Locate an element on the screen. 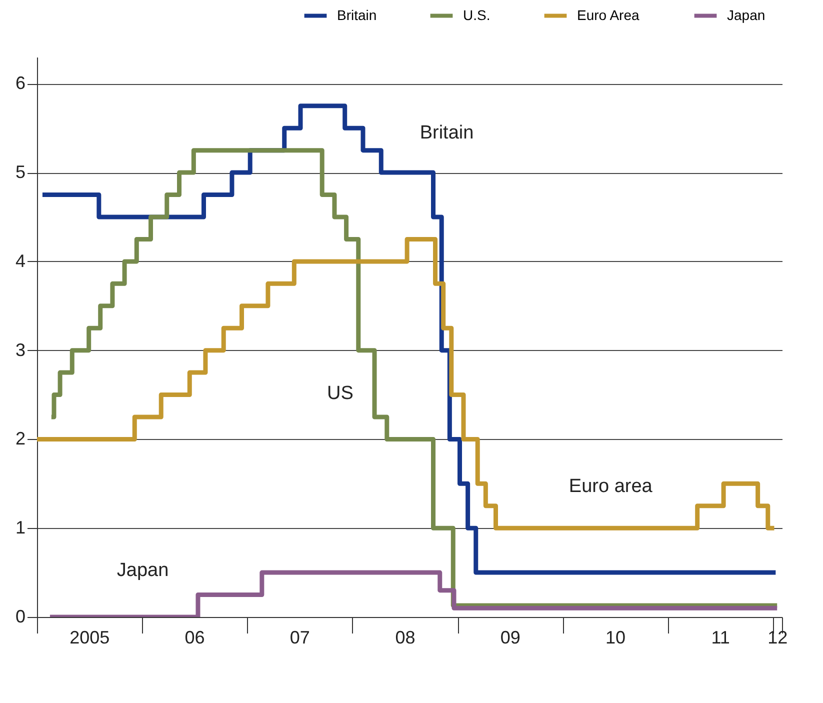 Image resolution: width=823 pixels, height=703 pixels. y-tick-label: 4 is located at coordinates (20, 260).